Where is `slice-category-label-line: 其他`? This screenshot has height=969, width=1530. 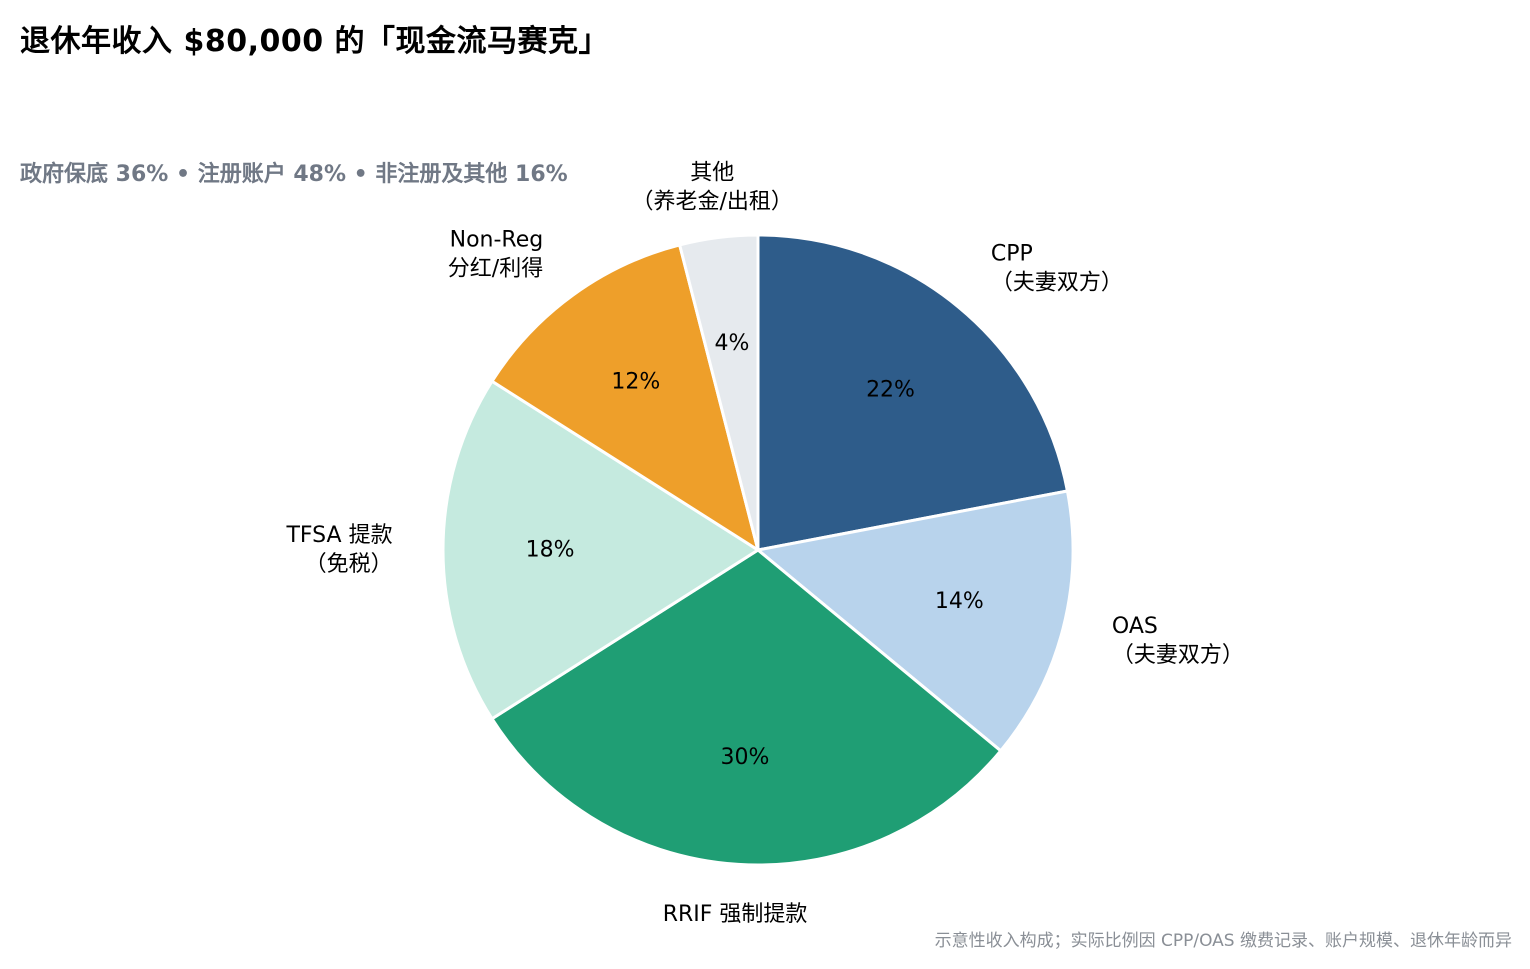
slice-category-label-line: 其他 is located at coordinates (712, 172).